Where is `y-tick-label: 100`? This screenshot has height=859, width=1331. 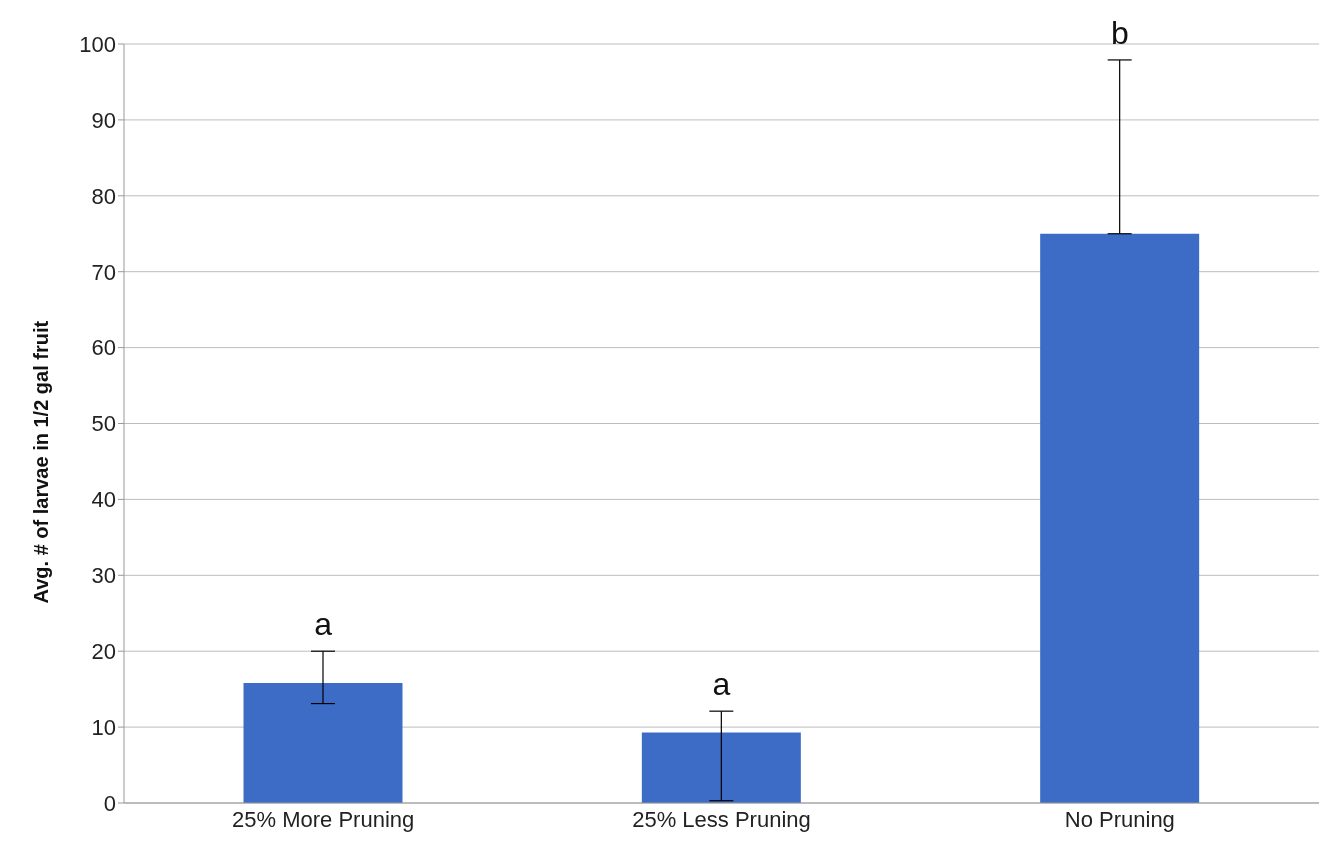
y-tick-label: 100 is located at coordinates (97, 44).